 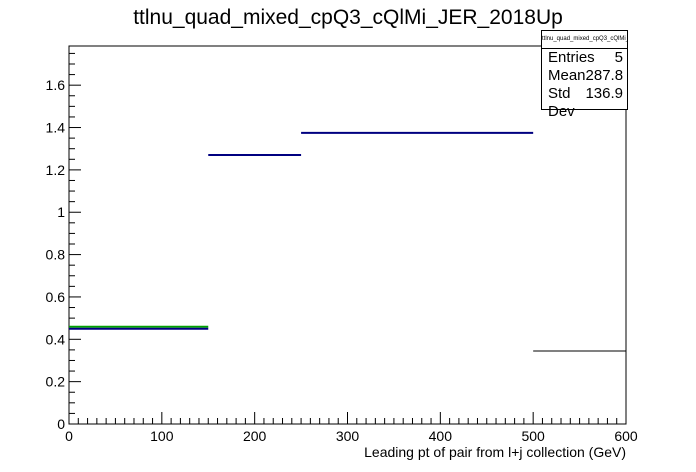 What do you see at coordinates (584, 40) in the screenshot?
I see `stats-box-title: ttlnu_quad_mixed_cpQ3_cQlMi_JER_2018Up` at bounding box center [584, 40].